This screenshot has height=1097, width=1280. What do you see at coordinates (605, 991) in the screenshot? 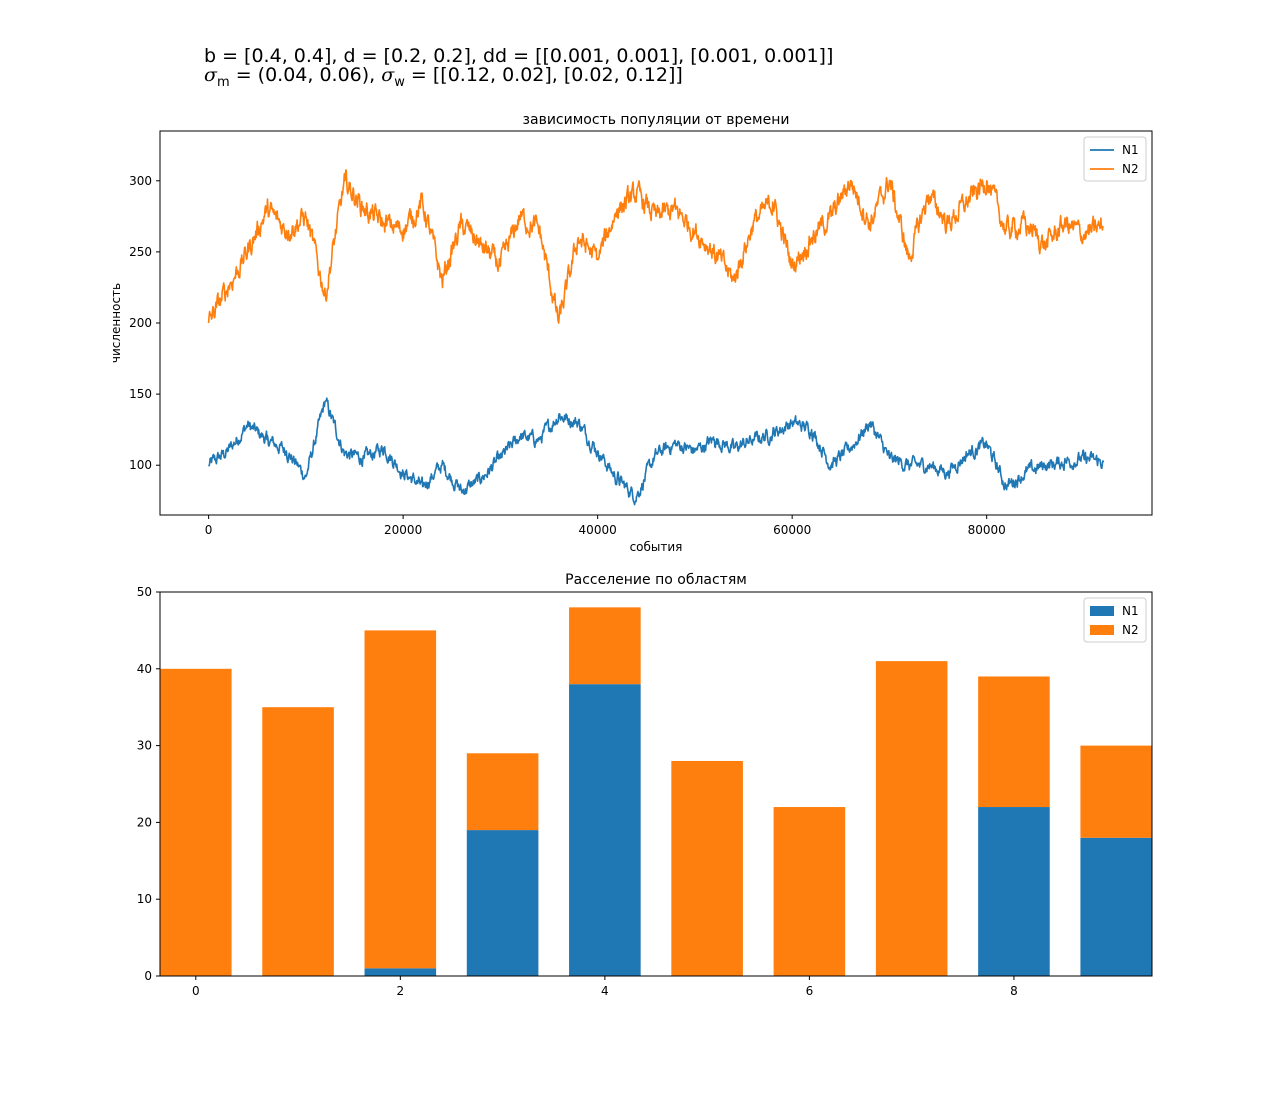
I see `x-tick-label: 4` at bounding box center [605, 991].